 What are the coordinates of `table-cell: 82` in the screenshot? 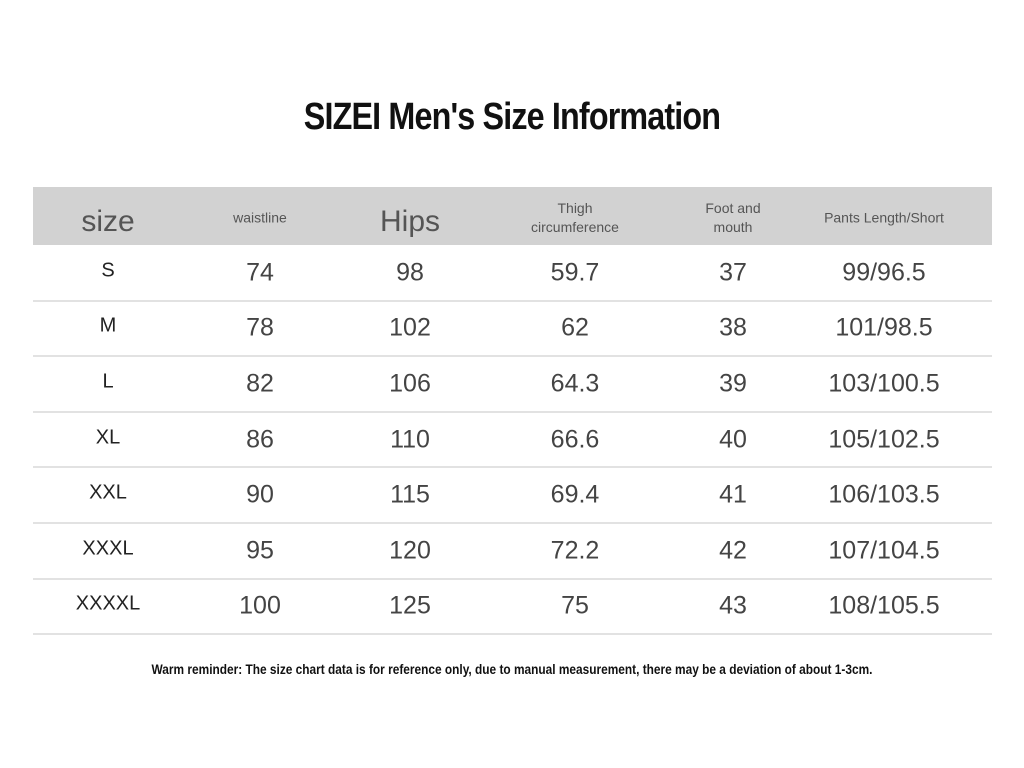 It's located at (260, 383).